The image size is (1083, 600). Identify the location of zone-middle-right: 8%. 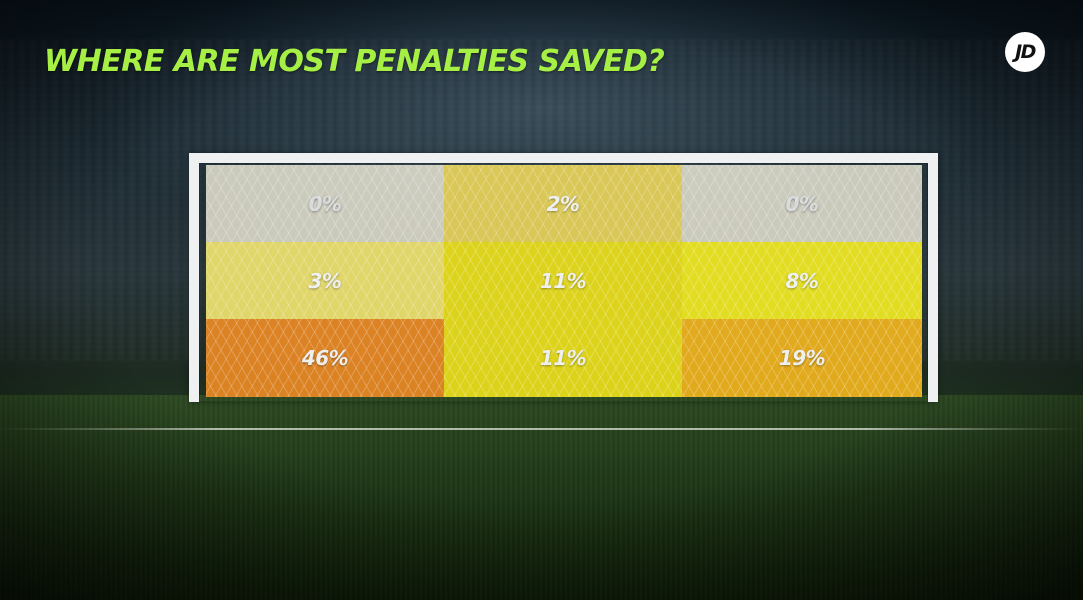
(802, 280).